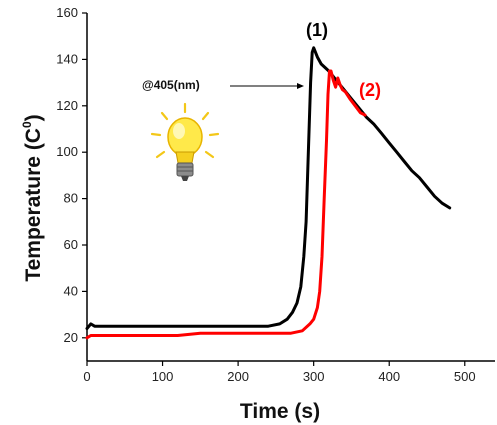 This screenshot has width=497, height=425. What do you see at coordinates (67, 58) in the screenshot?
I see `y-tick-label: 140` at bounding box center [67, 58].